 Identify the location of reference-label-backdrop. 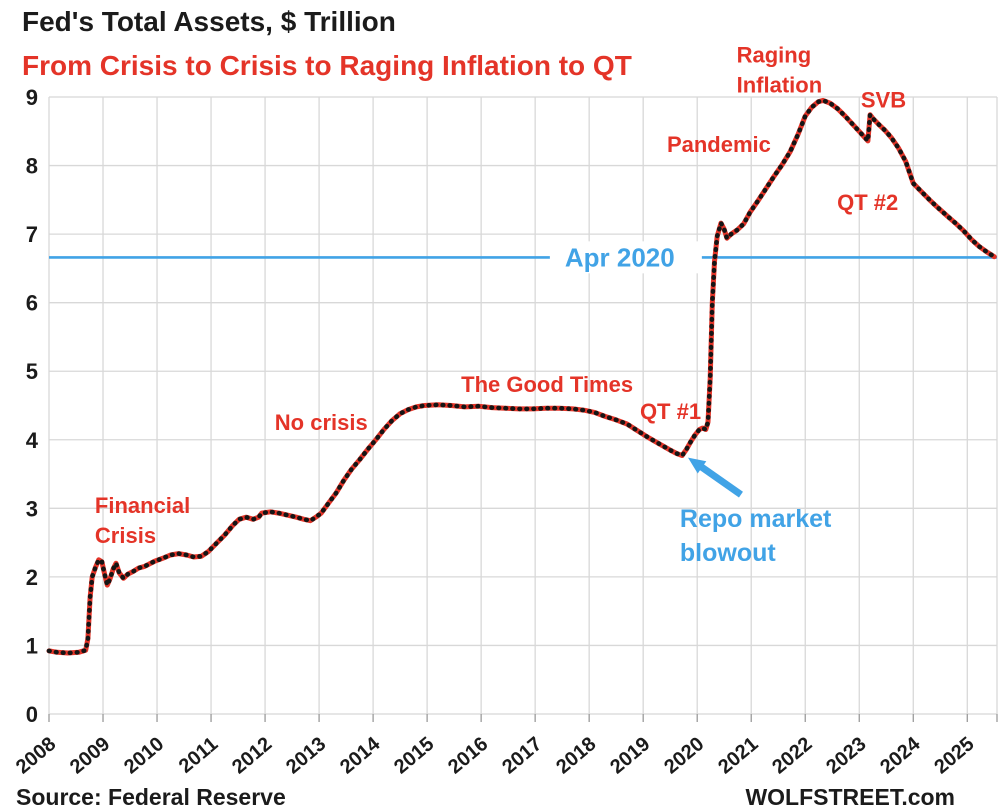
(625, 257).